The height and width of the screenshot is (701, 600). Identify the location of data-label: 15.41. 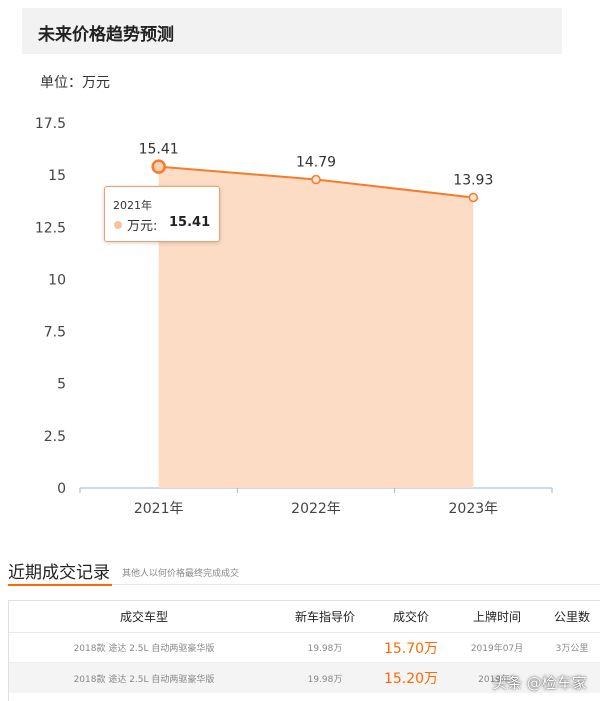
(159, 150).